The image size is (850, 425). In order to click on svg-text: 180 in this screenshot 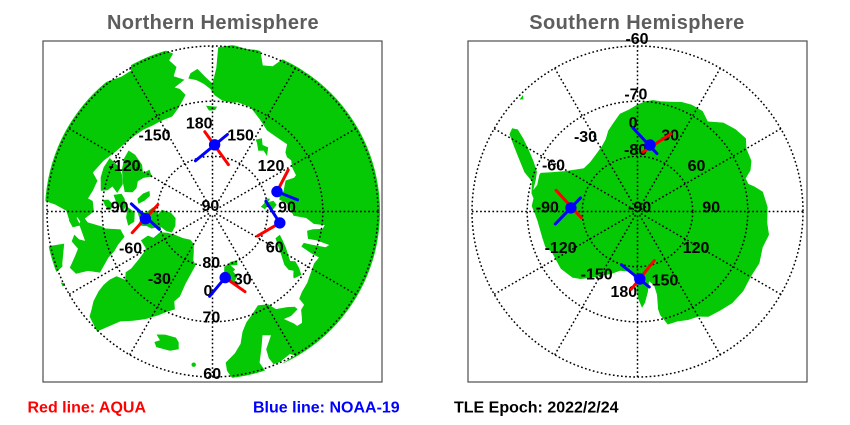, I will do `click(199, 124)`.